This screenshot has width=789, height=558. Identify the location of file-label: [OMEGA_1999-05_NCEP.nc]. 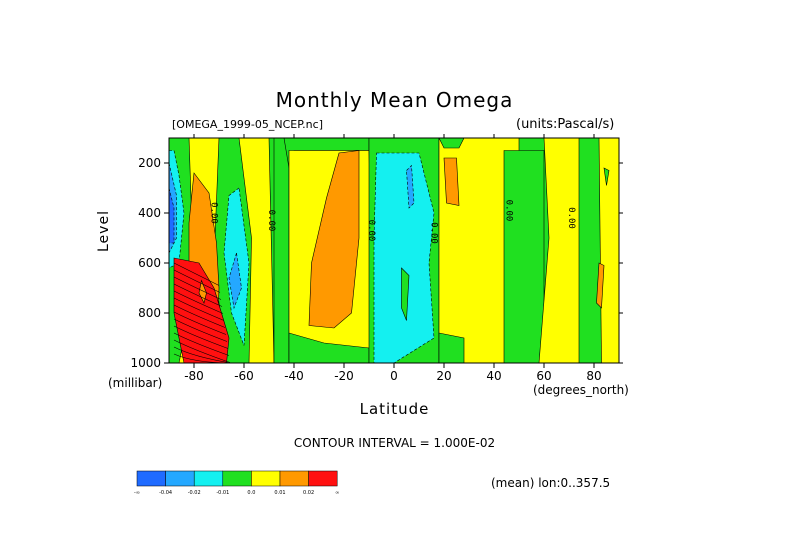
(247, 124).